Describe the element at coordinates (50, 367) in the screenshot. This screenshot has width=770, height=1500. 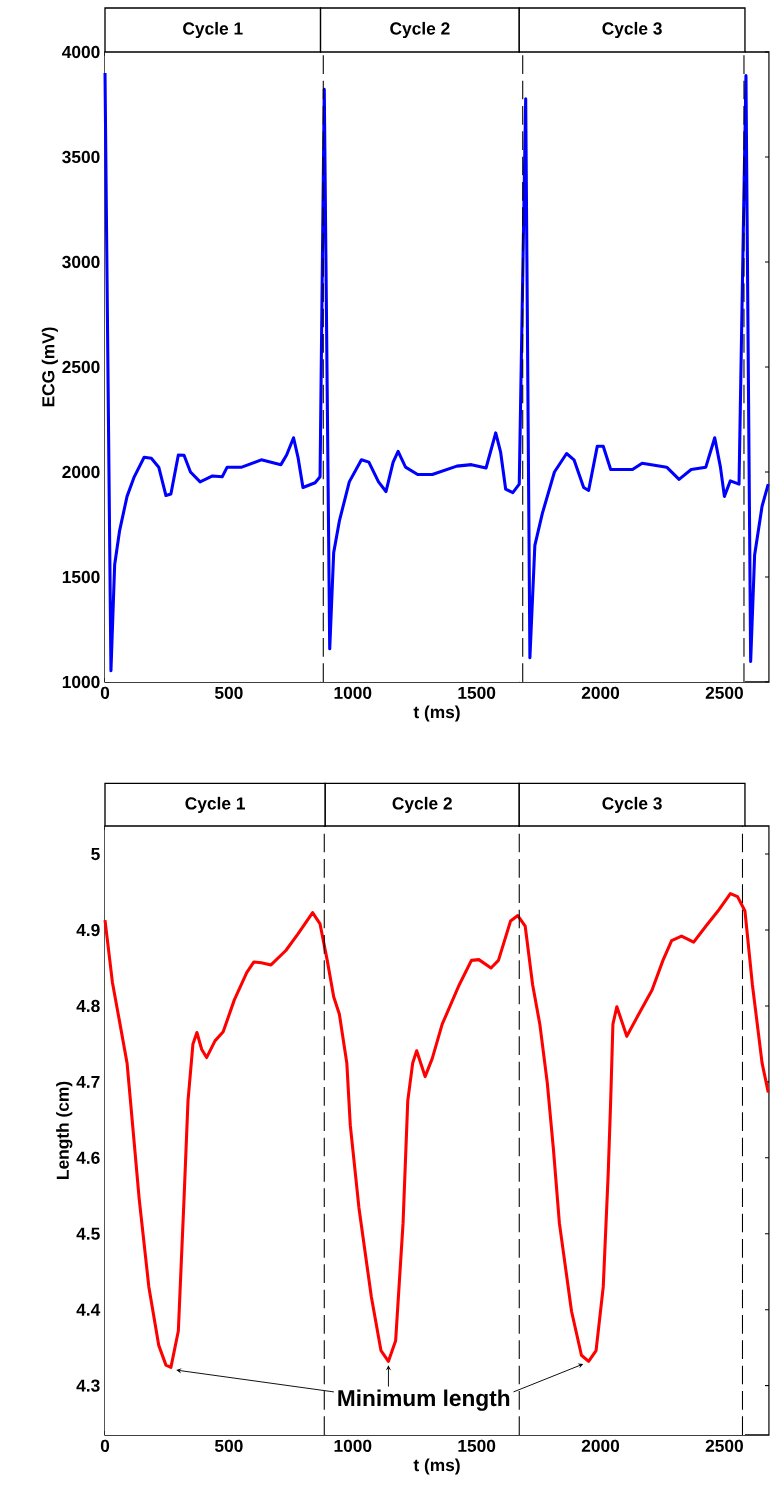
I see `y-axis-title: ECG (mV)` at that location.